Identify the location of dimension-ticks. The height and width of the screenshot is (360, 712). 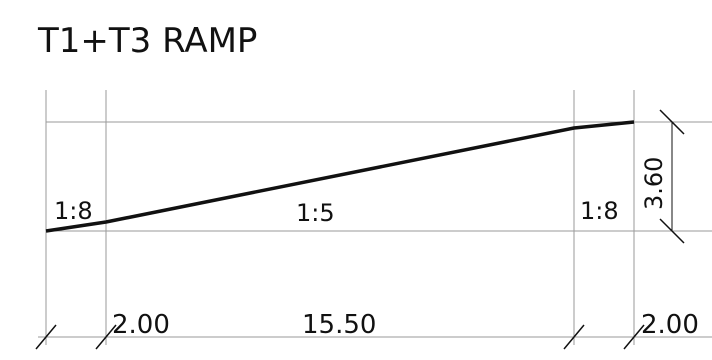
(340, 337).